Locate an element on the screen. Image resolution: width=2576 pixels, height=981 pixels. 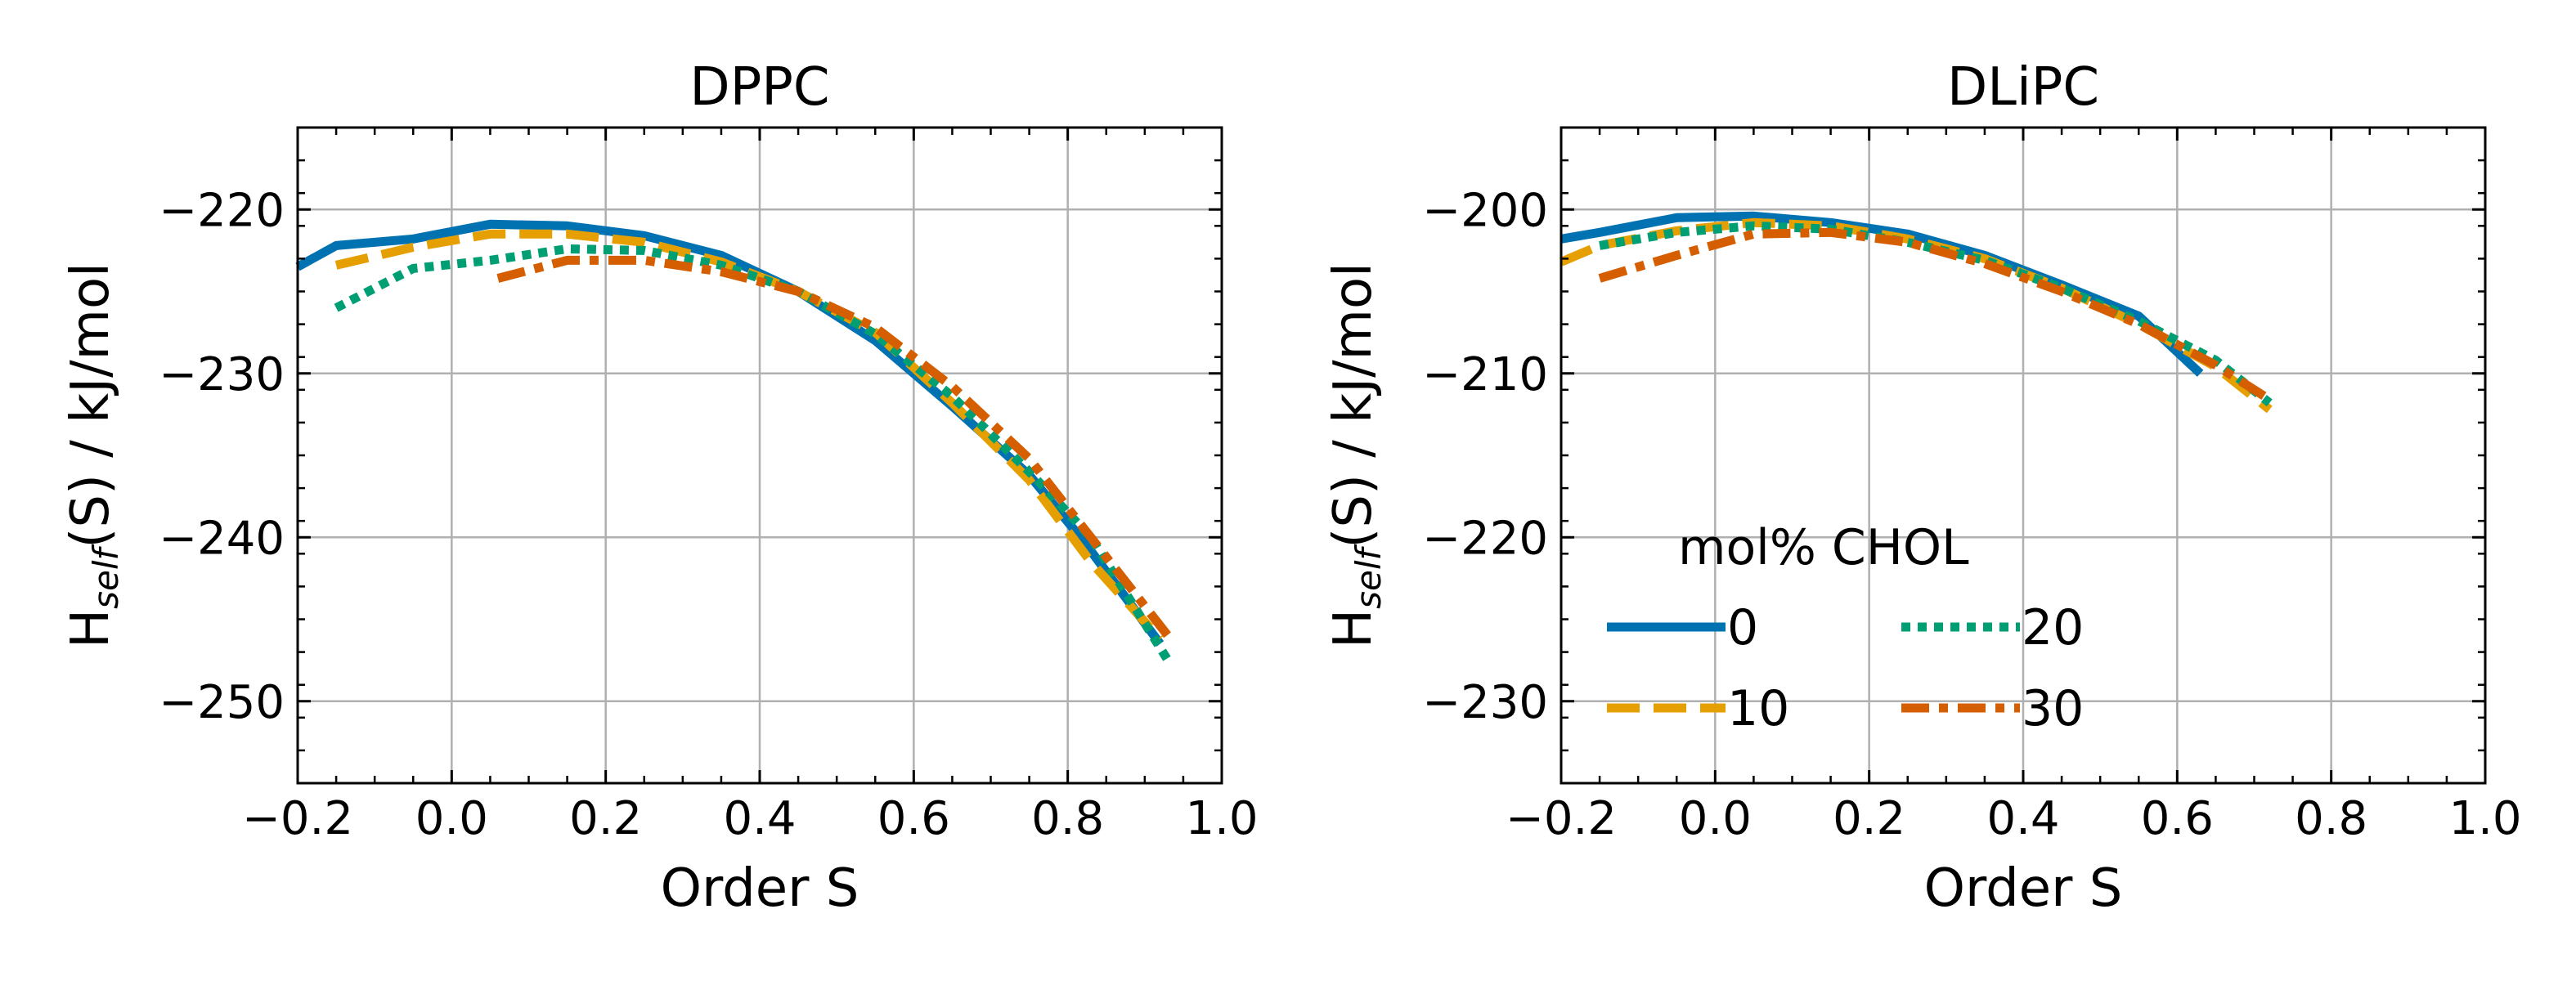
legend-label-30: 30 is located at coordinates (2053, 708).